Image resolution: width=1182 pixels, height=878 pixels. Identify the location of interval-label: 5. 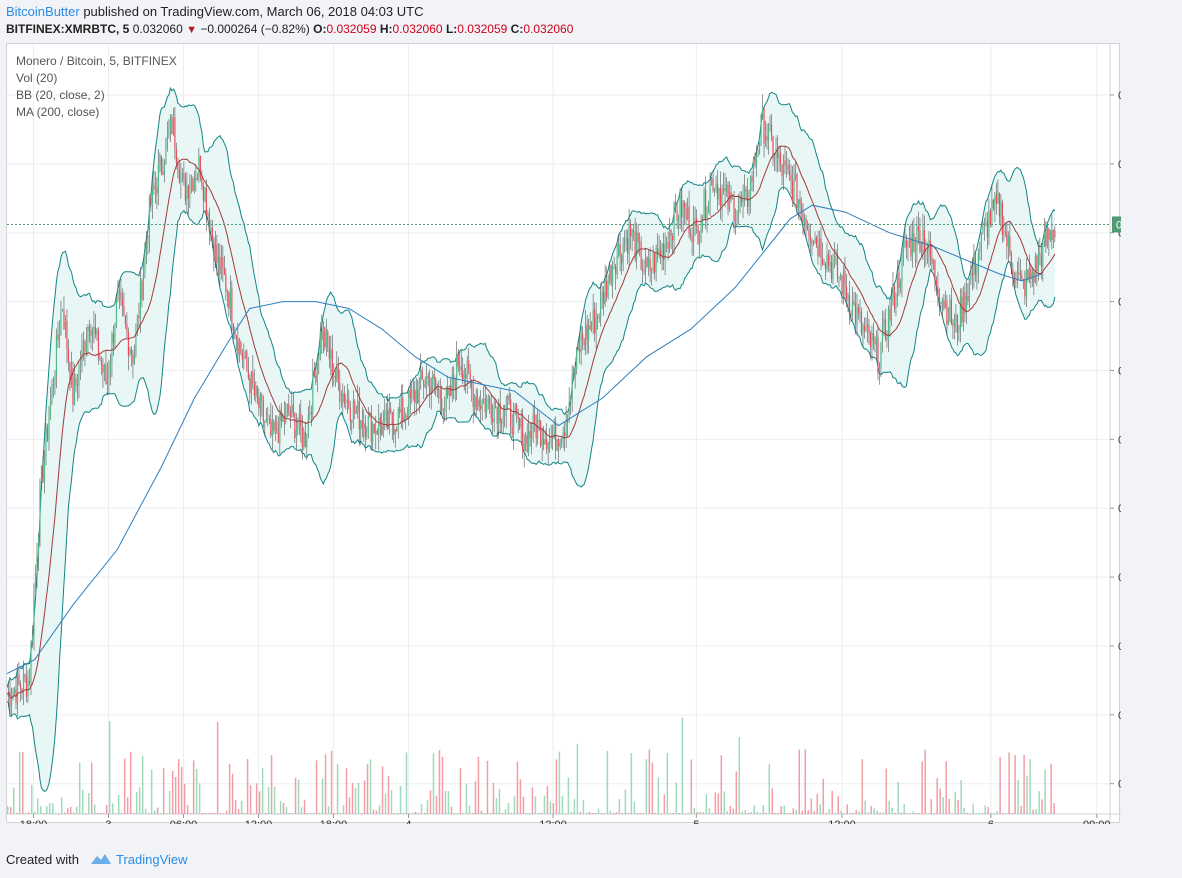
(126, 29).